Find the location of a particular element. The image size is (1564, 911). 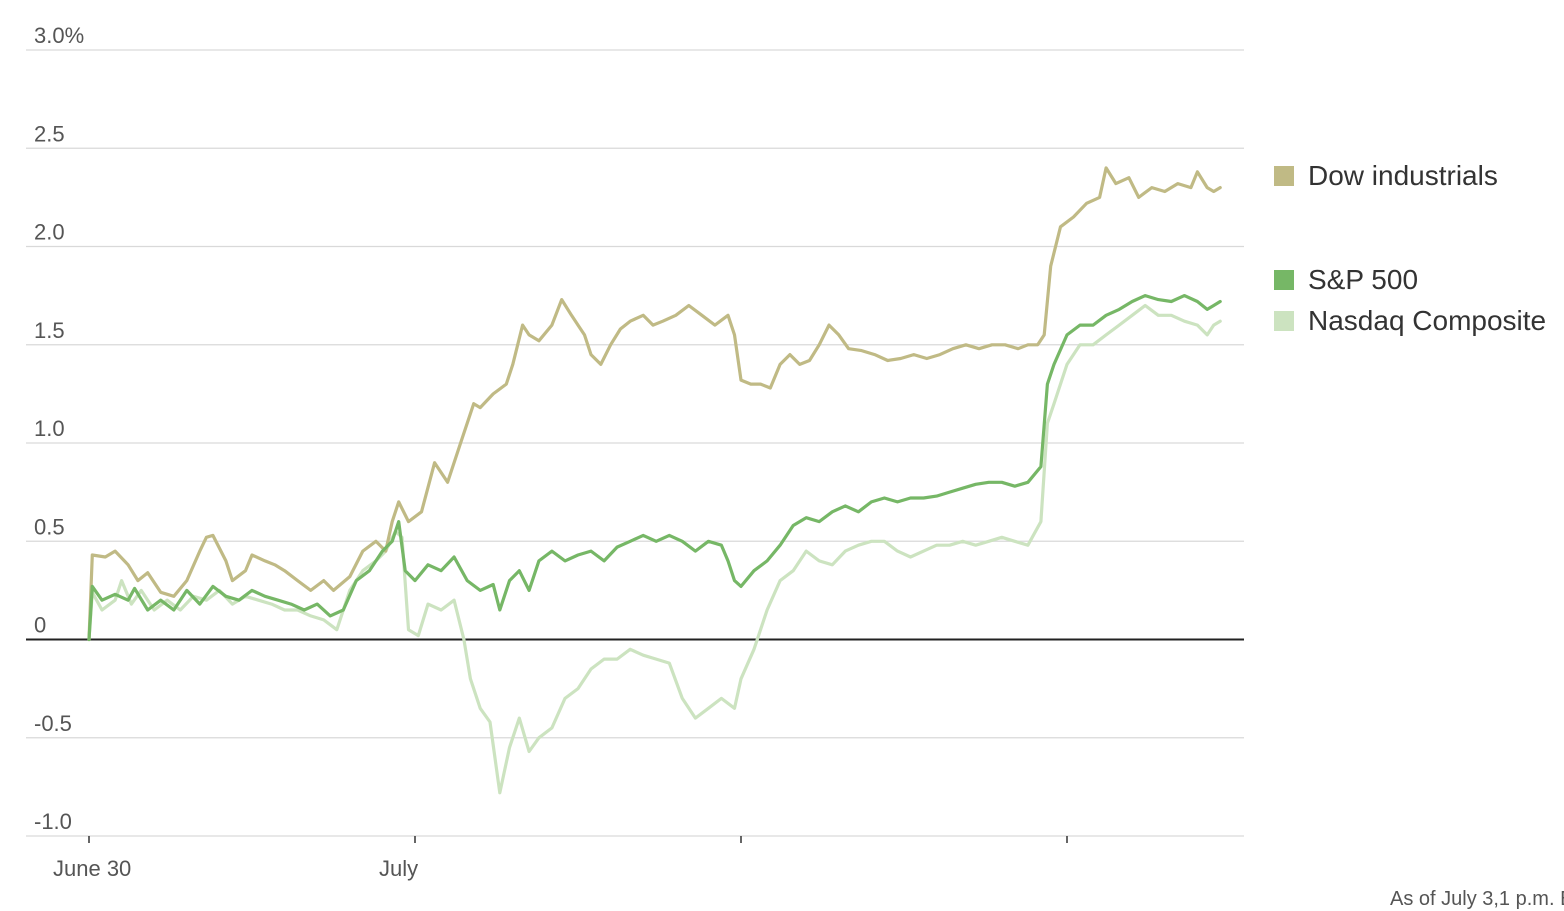

y-tick-label: 3.0% is located at coordinates (59, 35).